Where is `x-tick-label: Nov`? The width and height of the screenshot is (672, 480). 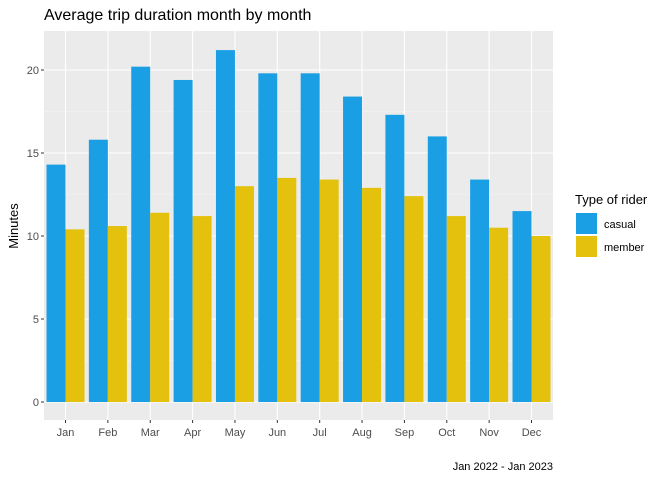
x-tick-label: Nov is located at coordinates (489, 433).